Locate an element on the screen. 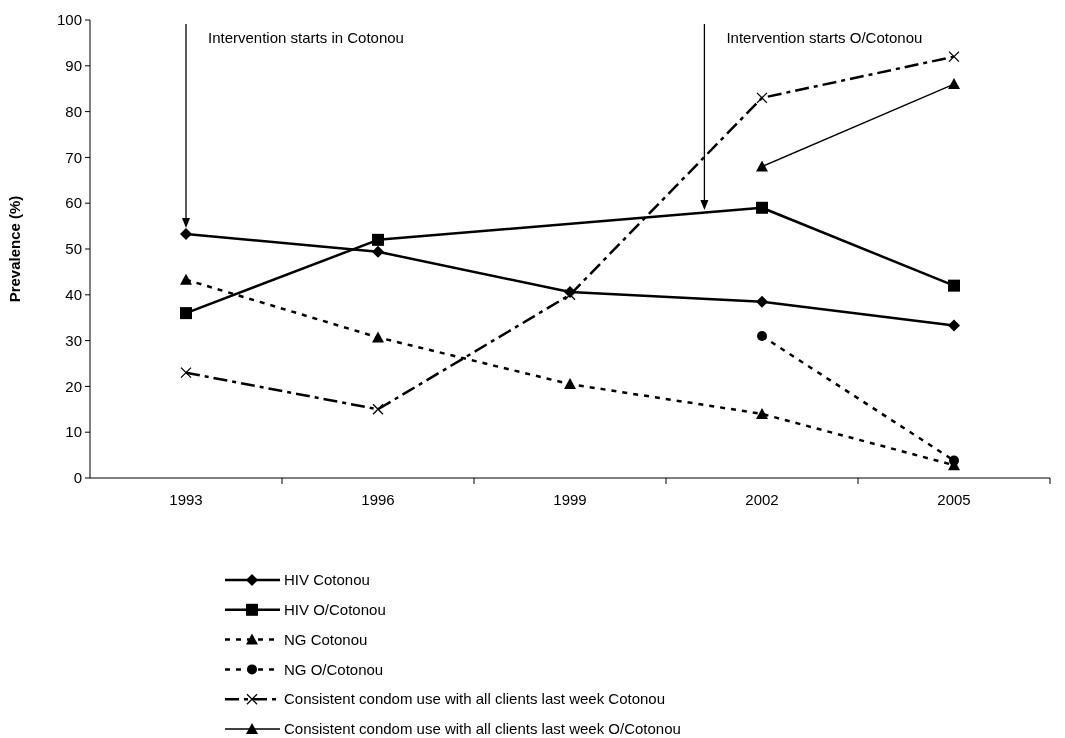 Image resolution: width=1065 pixels, height=738 pixels. y-tick-label: 10 is located at coordinates (73, 432).